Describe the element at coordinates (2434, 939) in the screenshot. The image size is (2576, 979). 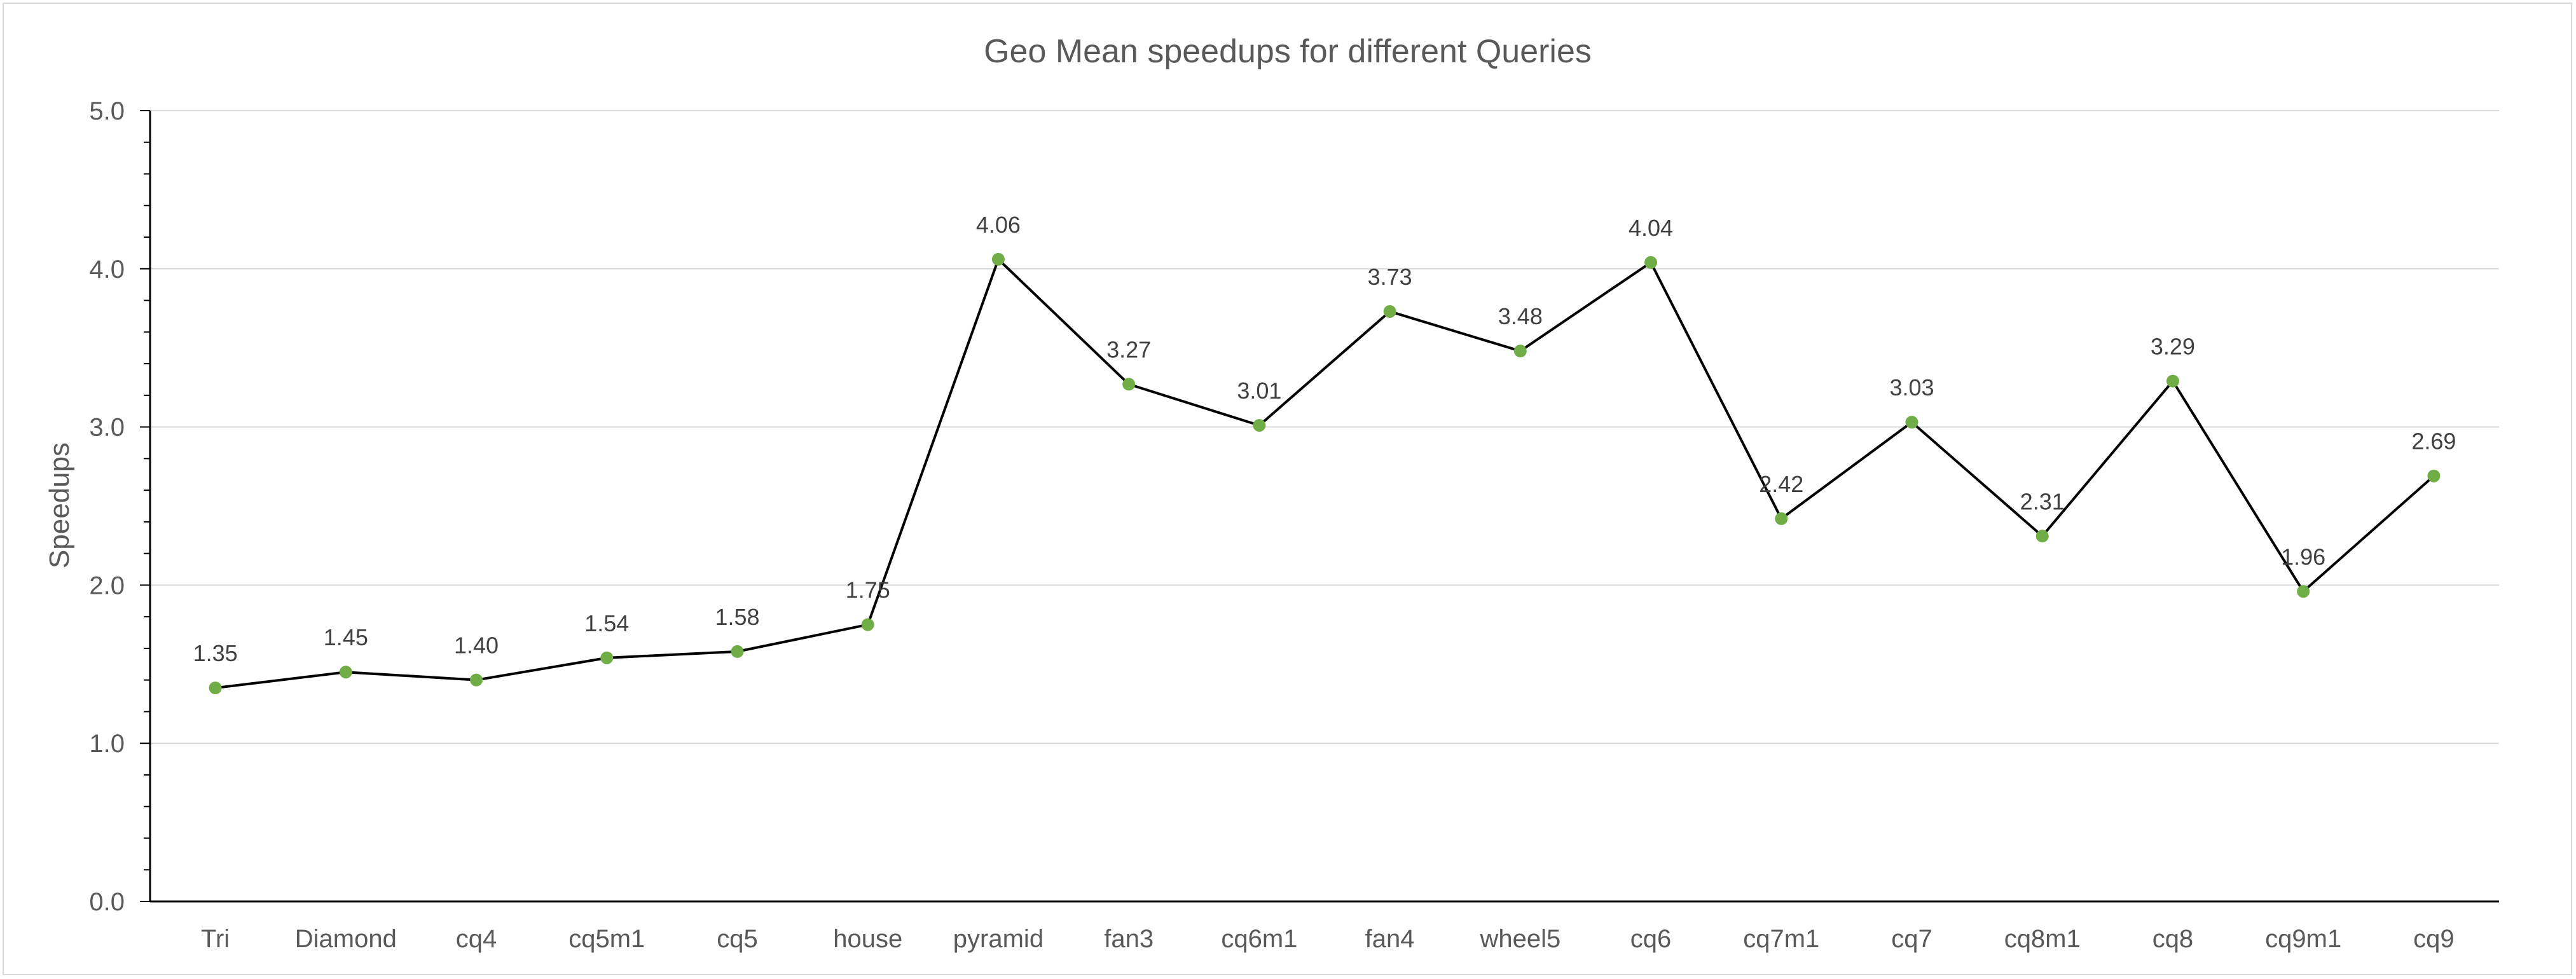
I see `x-tick-label: cq9` at that location.